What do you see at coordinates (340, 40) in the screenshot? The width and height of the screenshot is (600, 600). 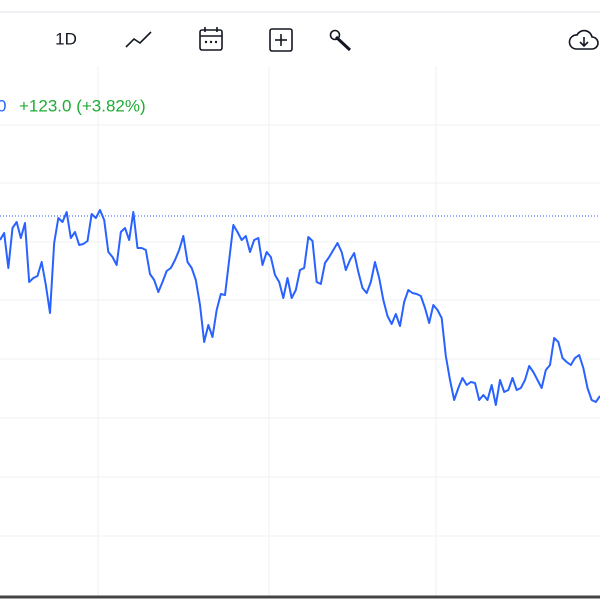 I see `settings-button` at bounding box center [340, 40].